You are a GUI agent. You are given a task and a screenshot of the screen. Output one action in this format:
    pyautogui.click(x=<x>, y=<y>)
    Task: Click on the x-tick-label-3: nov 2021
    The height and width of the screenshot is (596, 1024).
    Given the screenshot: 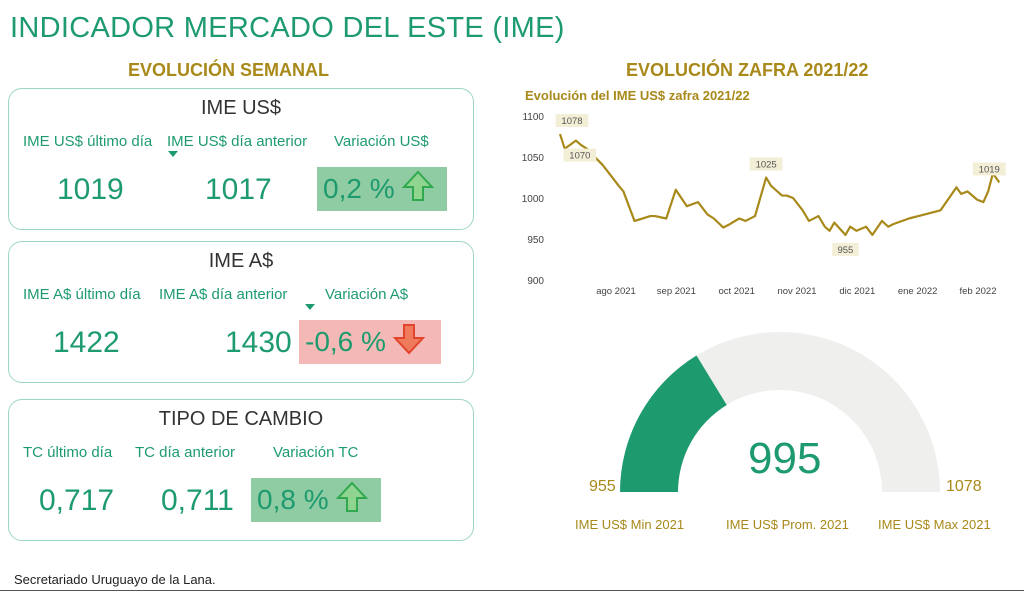 What is the action you would take?
    pyautogui.click(x=796, y=291)
    